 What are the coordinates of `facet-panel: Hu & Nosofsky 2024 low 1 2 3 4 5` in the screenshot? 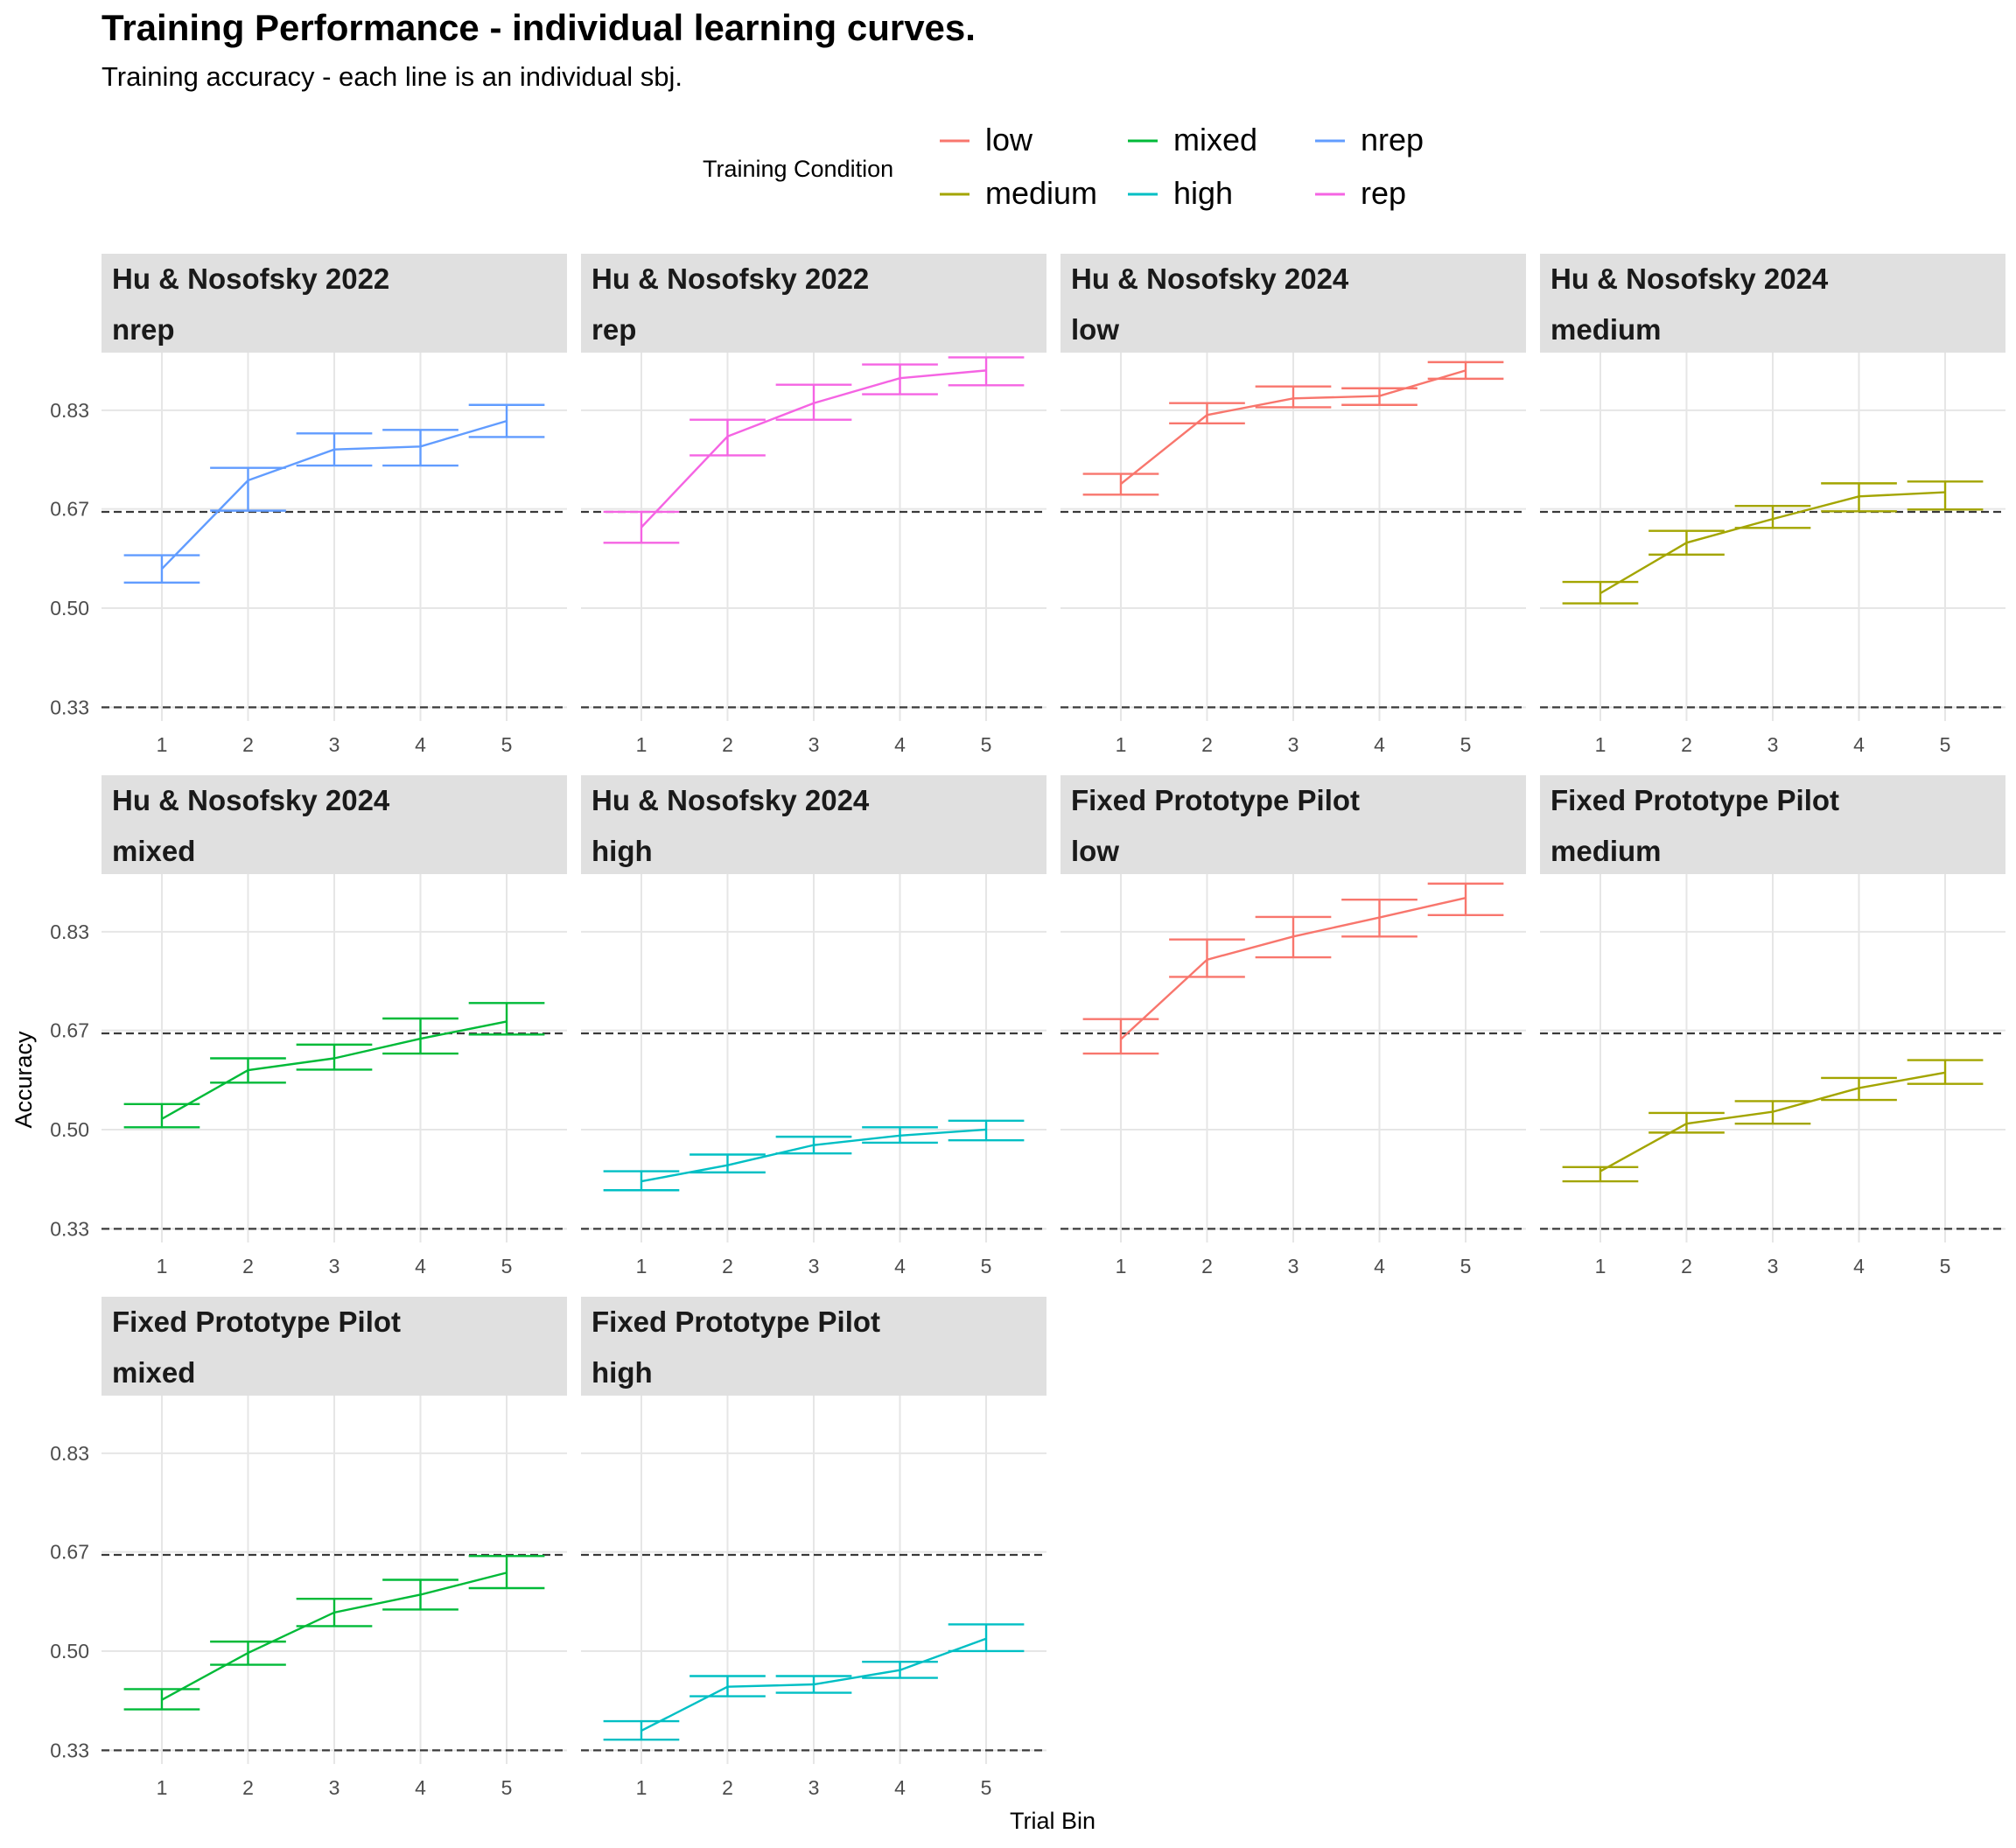 It's located at (1293, 505).